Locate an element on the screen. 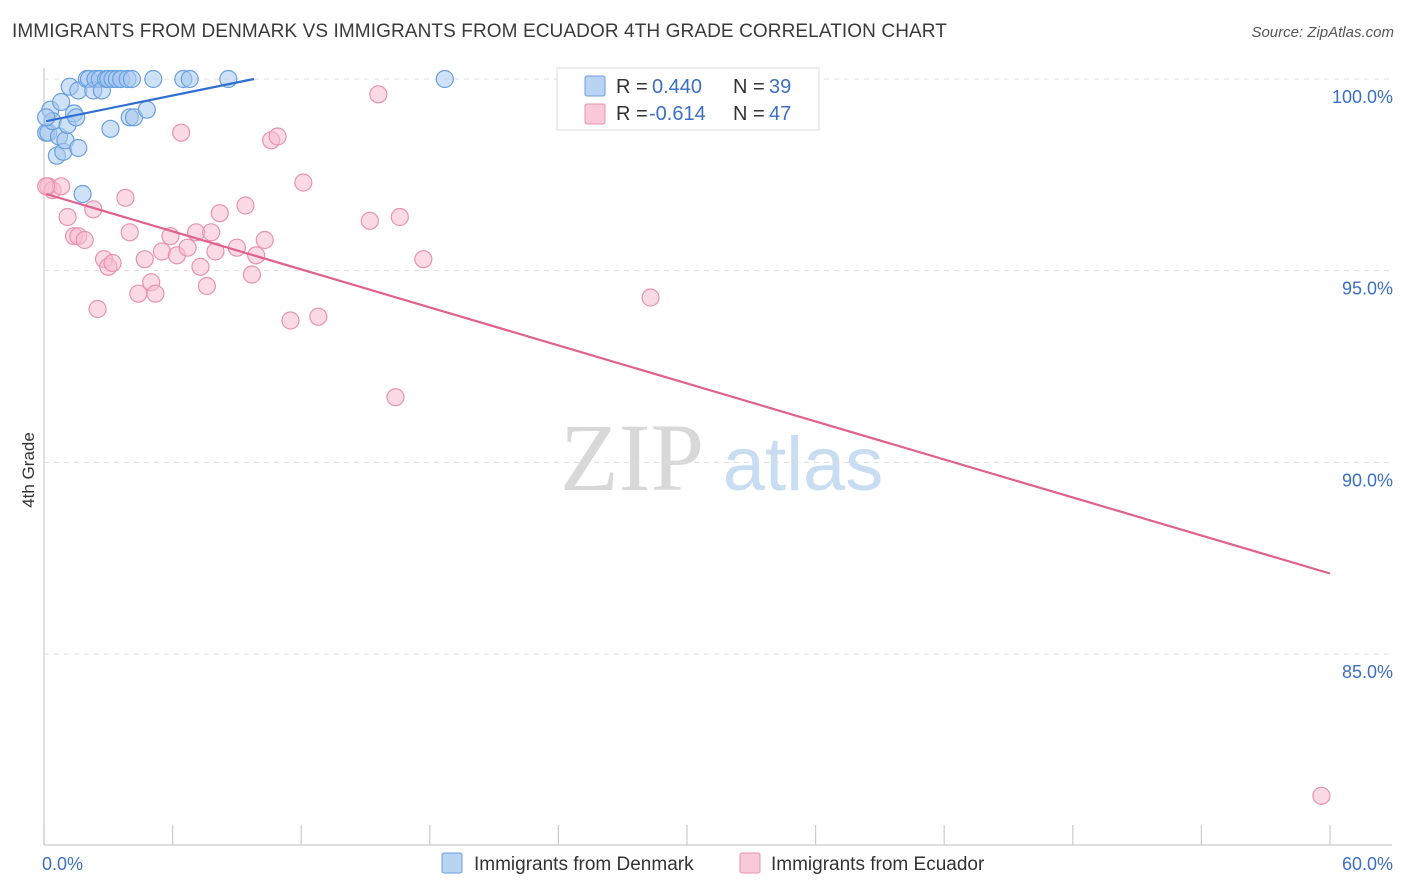 This screenshot has width=1406, height=892. watermark-atlas: atlas is located at coordinates (803, 464).